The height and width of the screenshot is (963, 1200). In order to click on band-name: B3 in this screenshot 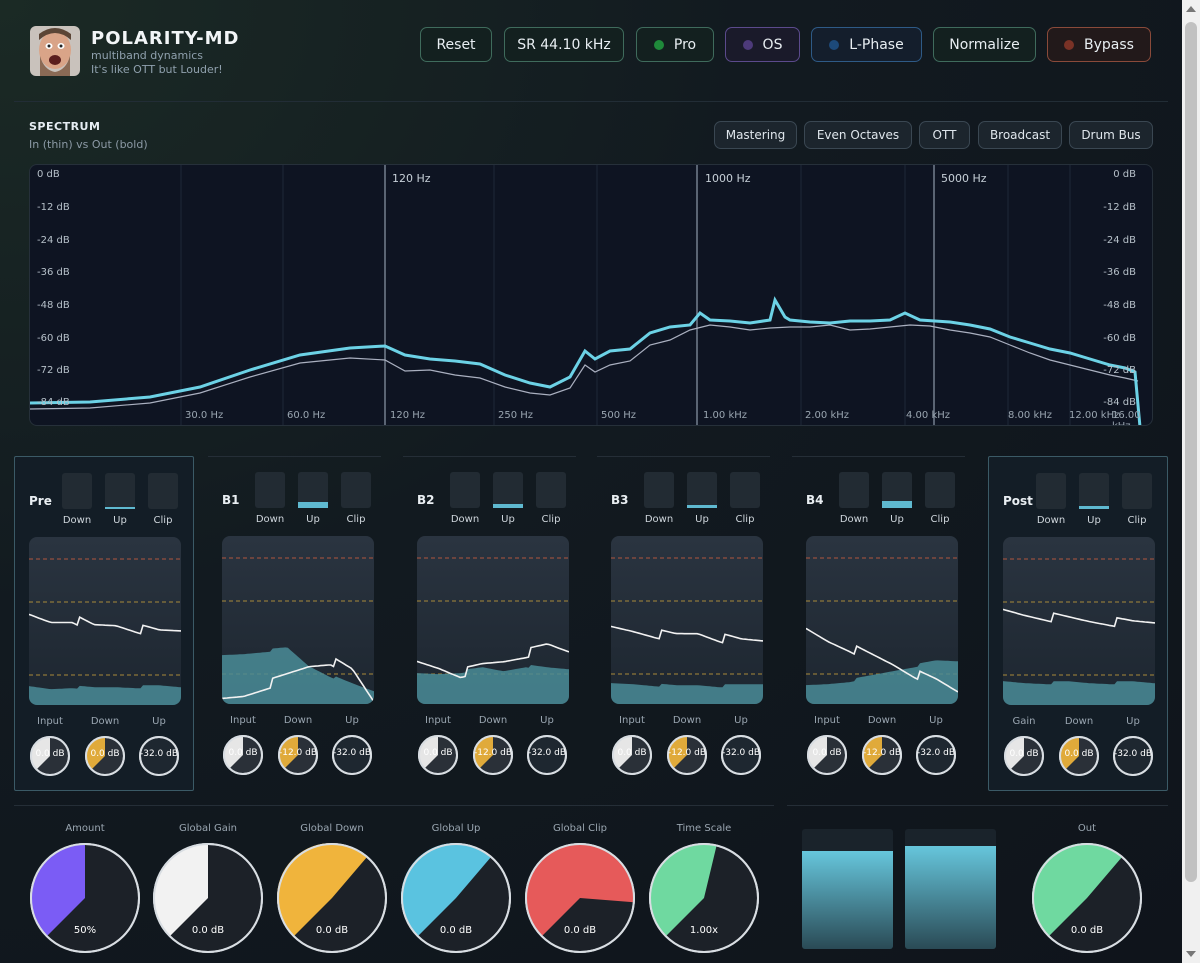, I will do `click(620, 500)`.